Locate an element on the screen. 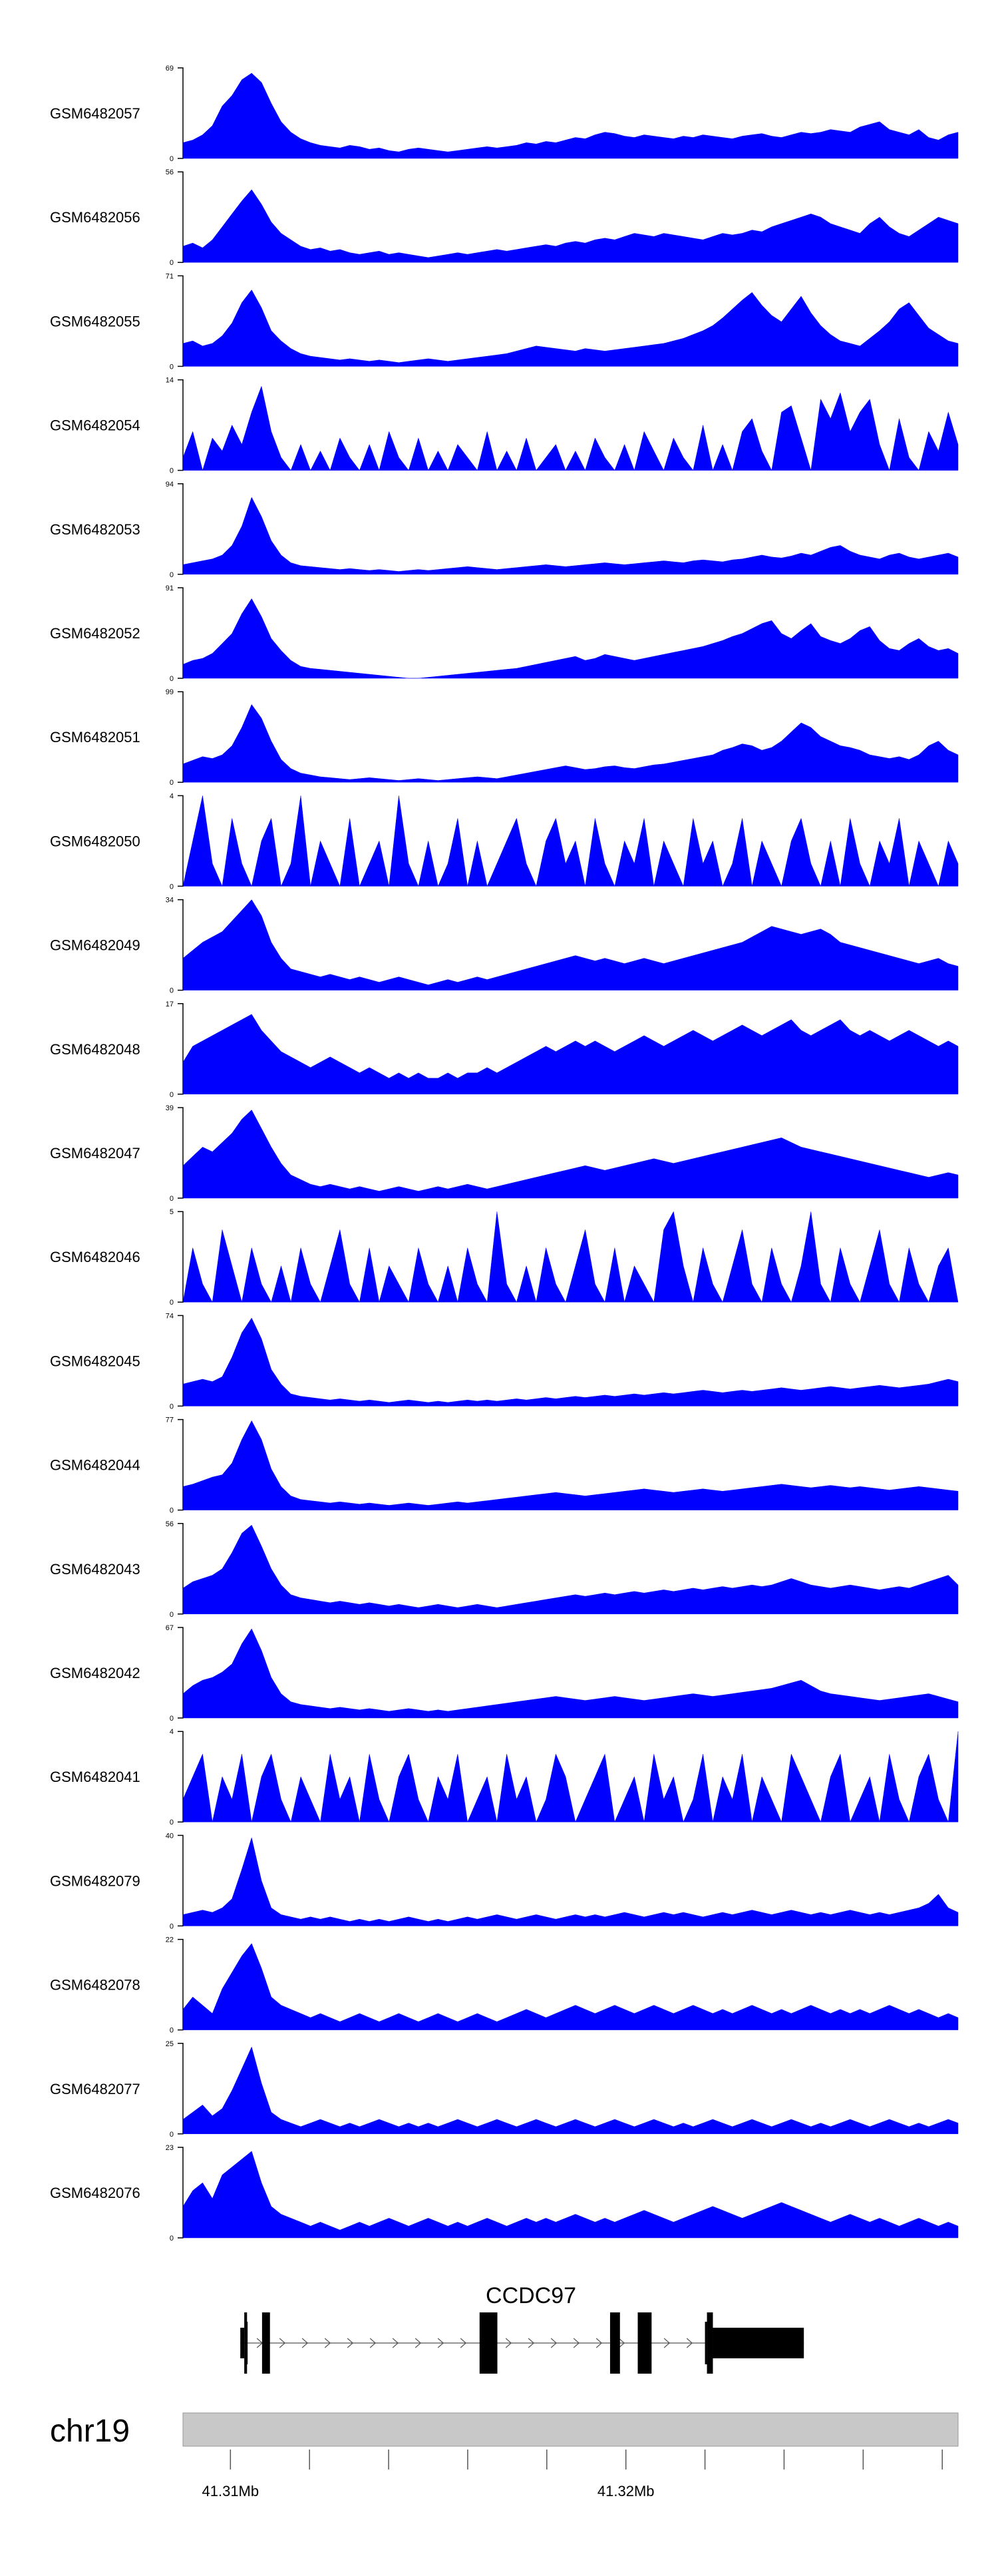  track-gsm6482044: GSM6482044 77 0 is located at coordinates (504, 1465).